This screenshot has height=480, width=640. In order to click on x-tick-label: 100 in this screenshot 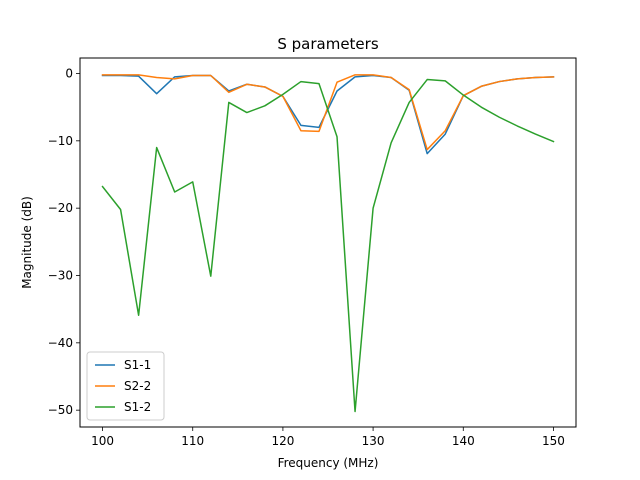, I will do `click(102, 441)`.